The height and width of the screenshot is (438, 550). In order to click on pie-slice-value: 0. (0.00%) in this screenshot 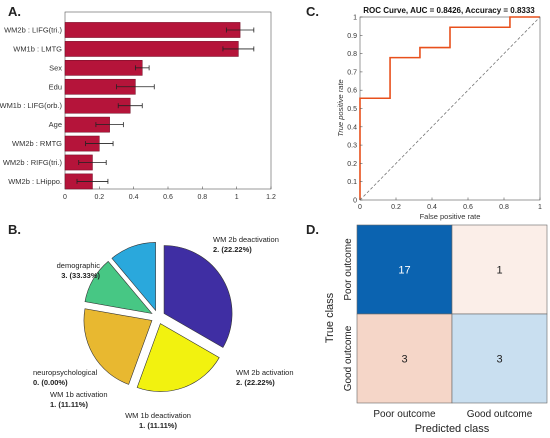, I will do `click(50, 382)`.